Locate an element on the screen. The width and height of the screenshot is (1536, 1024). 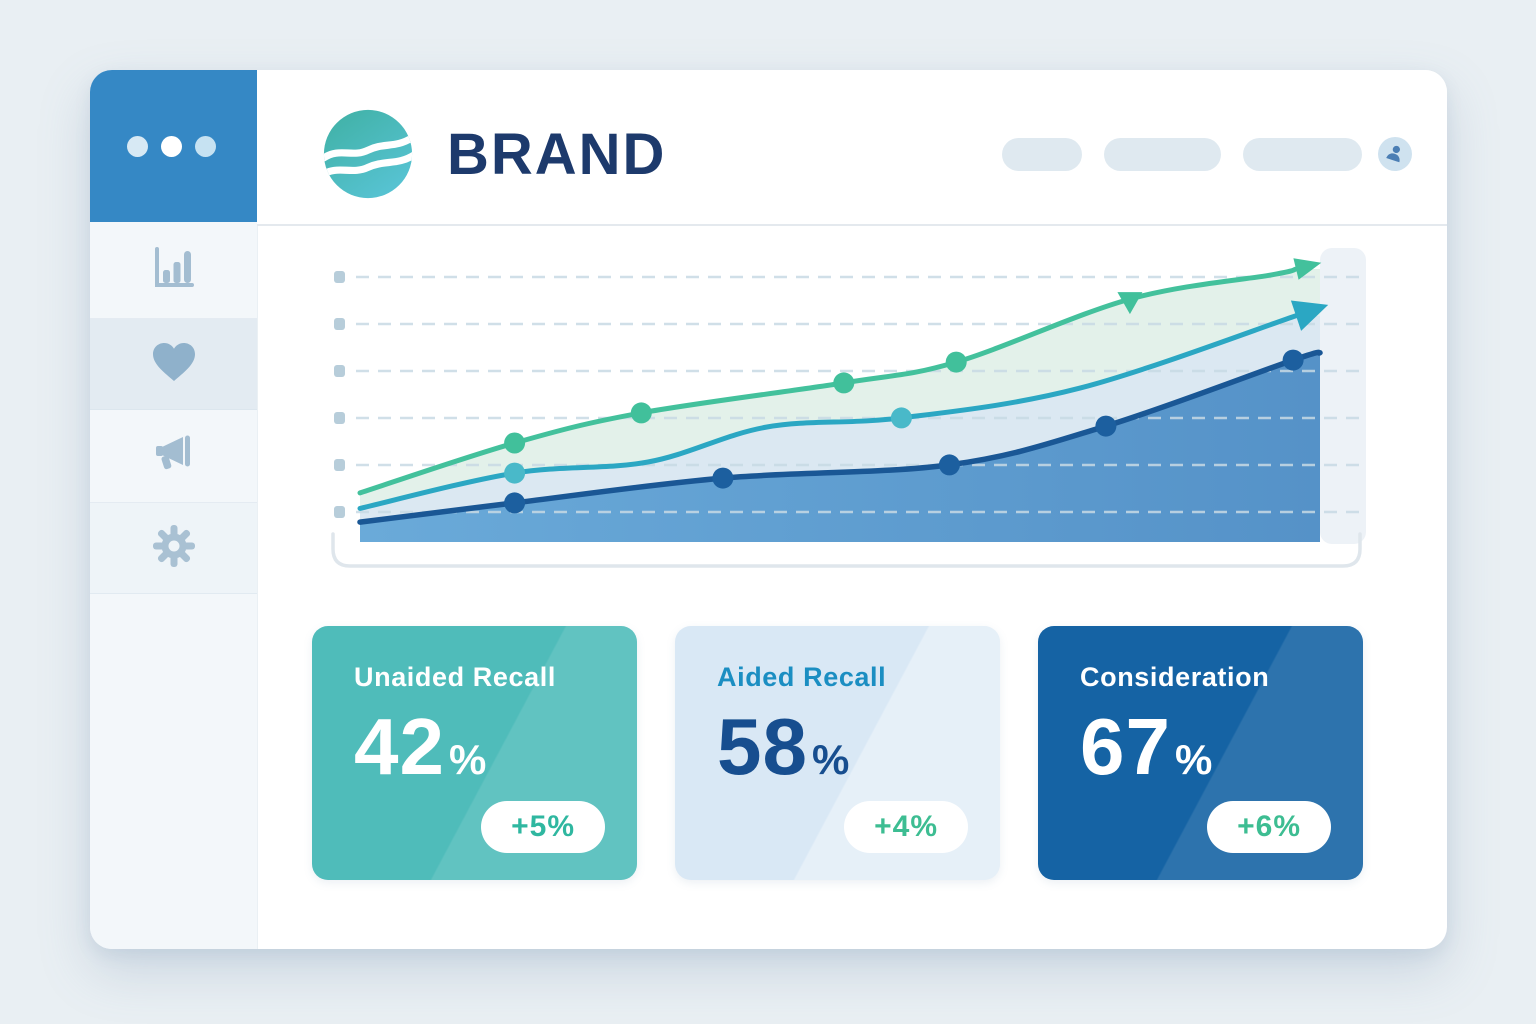
header-nav is located at coordinates (1207, 154).